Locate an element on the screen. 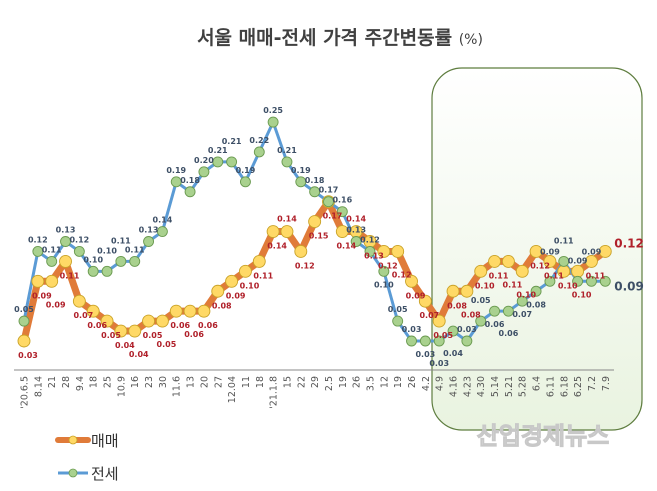 This screenshot has width=657, height=491. x-tick-label: 6.11 is located at coordinates (550, 386).